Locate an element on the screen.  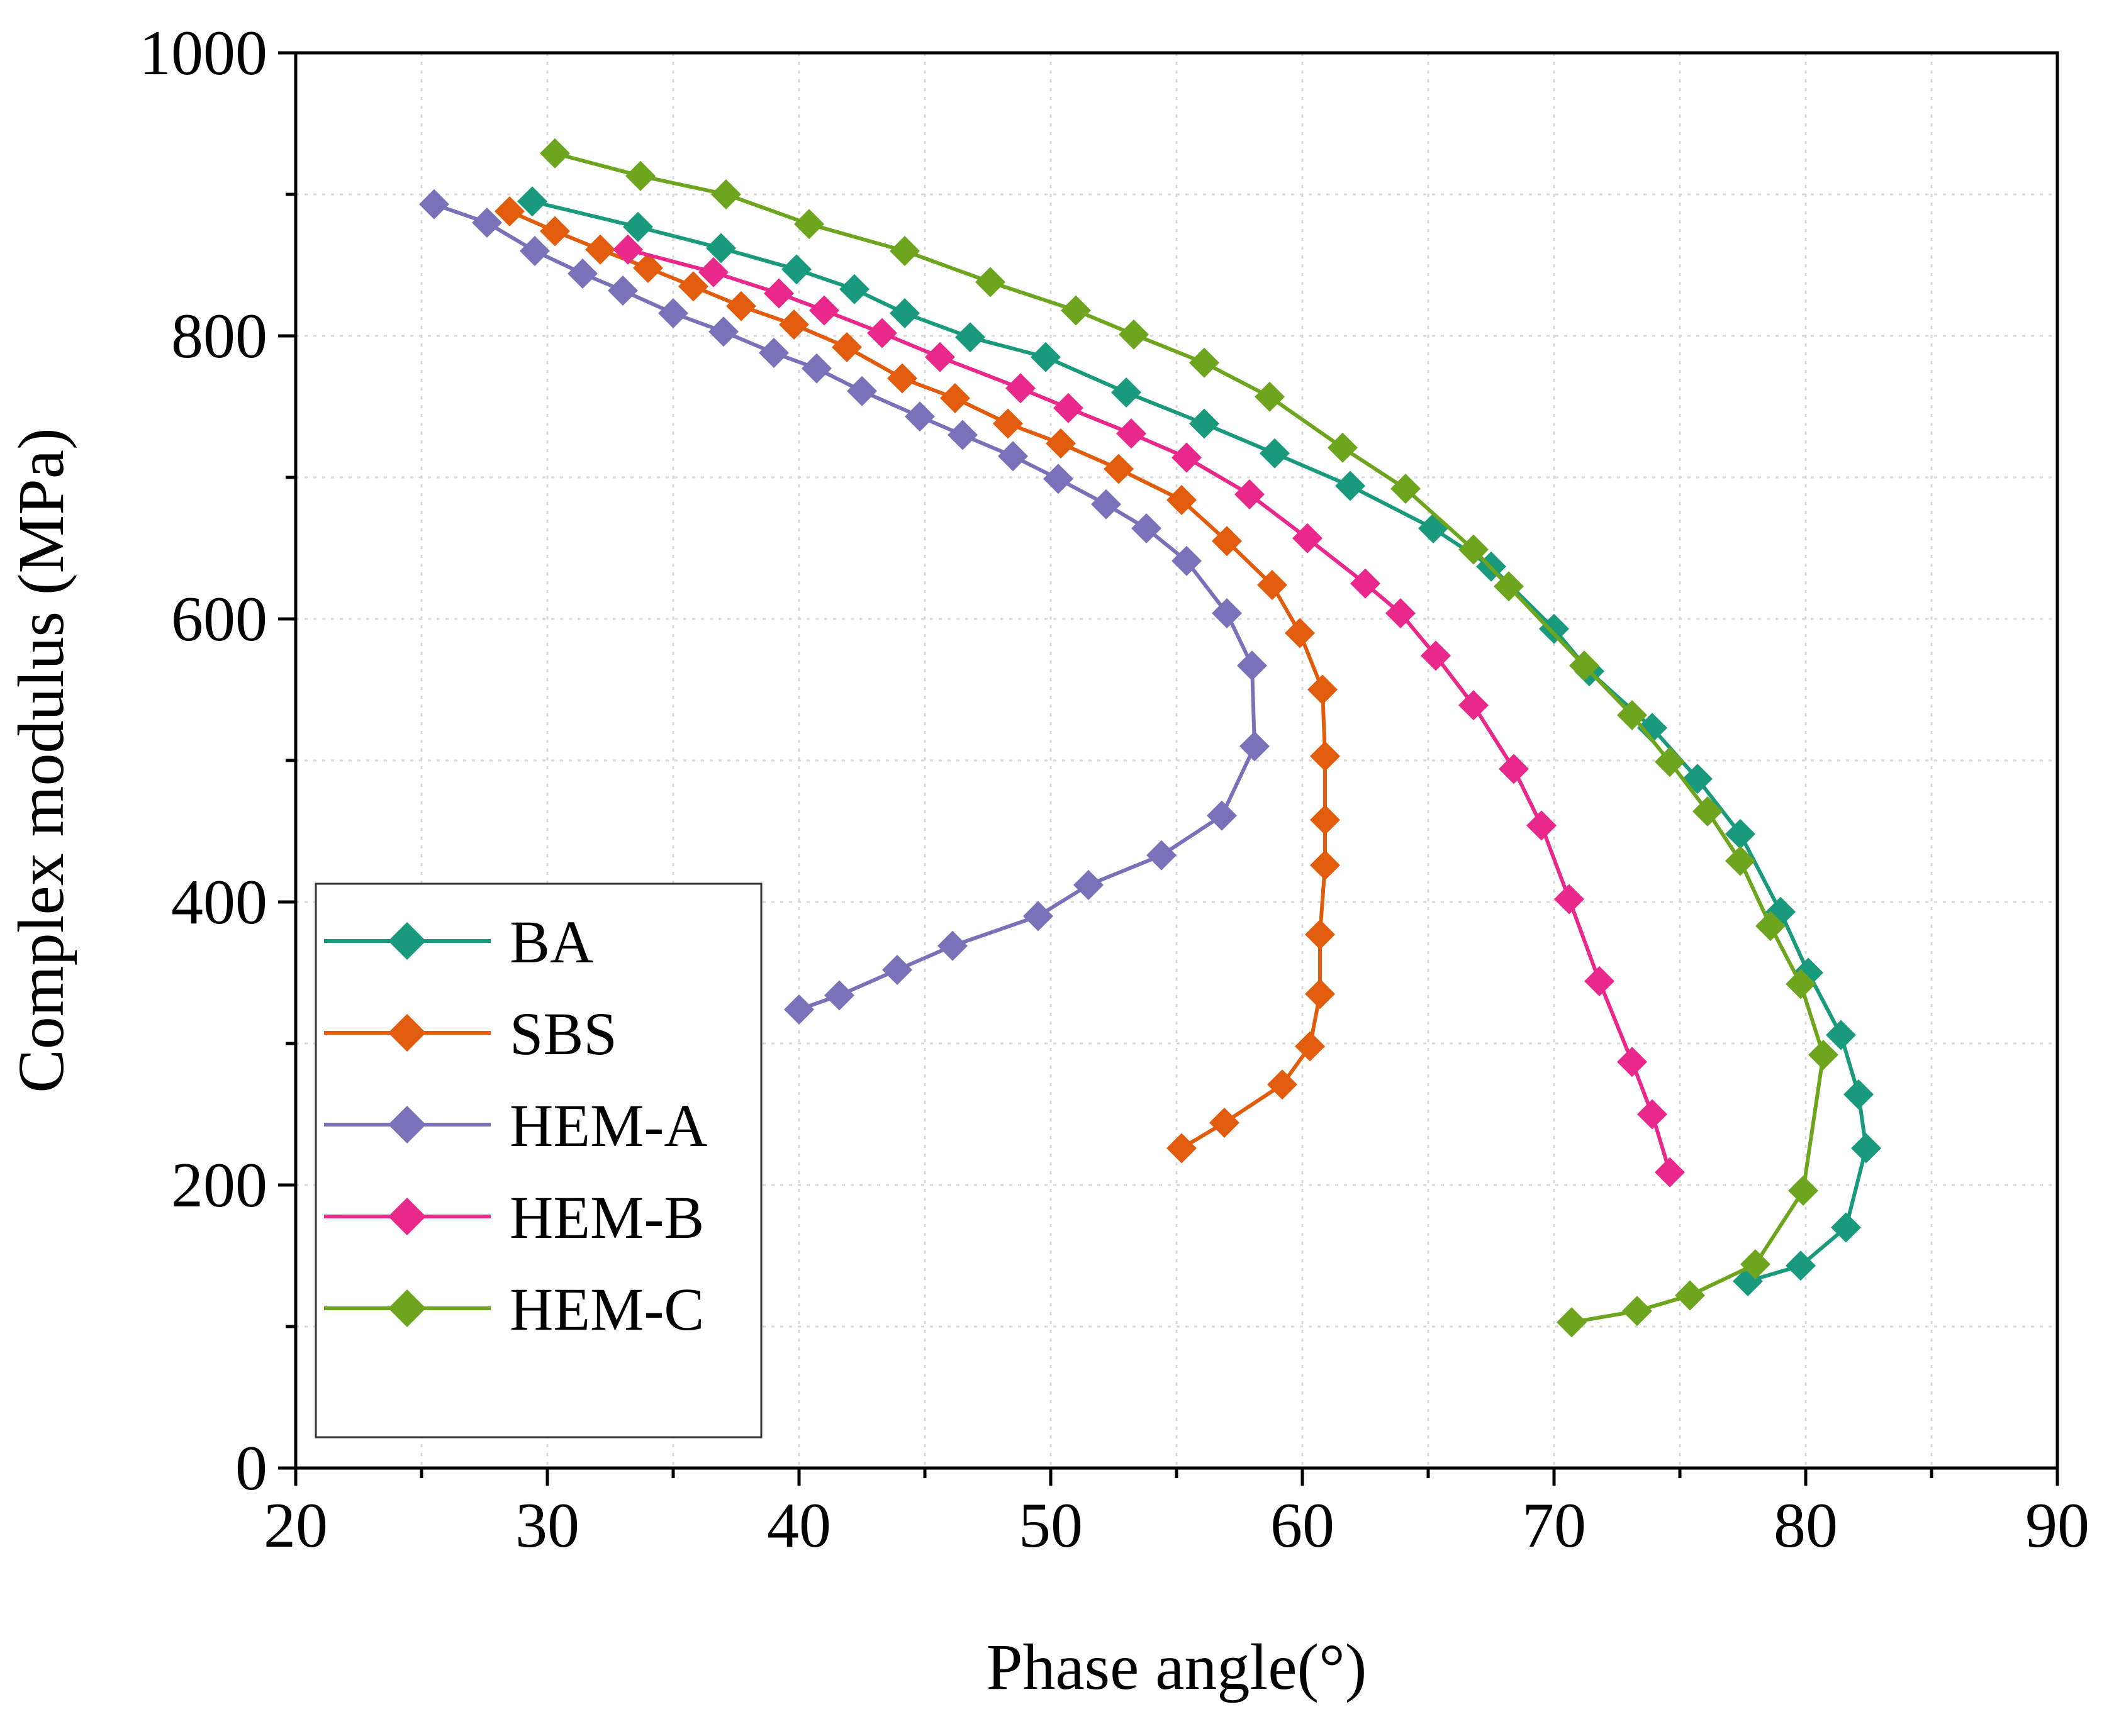
x-axis-title: Phase angle(°) is located at coordinates (1177, 1667).